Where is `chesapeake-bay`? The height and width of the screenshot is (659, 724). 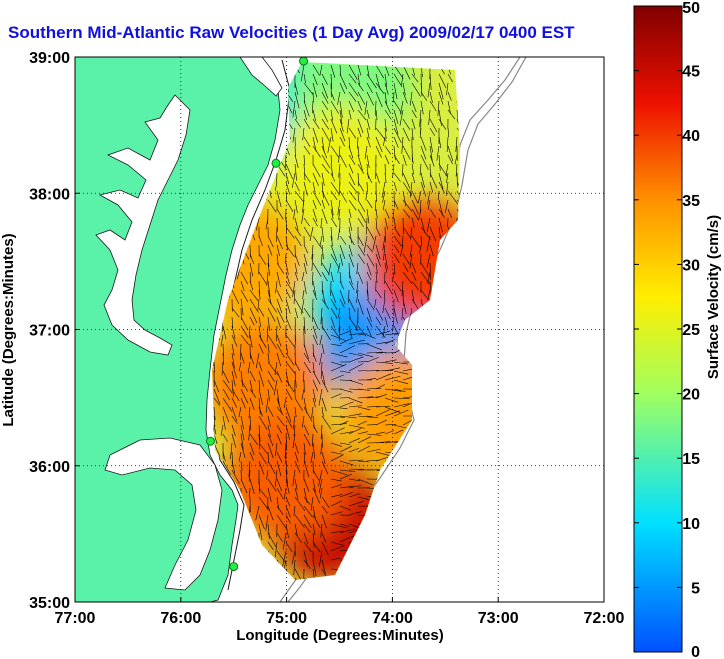
chesapeake-bay is located at coordinates (143, 225).